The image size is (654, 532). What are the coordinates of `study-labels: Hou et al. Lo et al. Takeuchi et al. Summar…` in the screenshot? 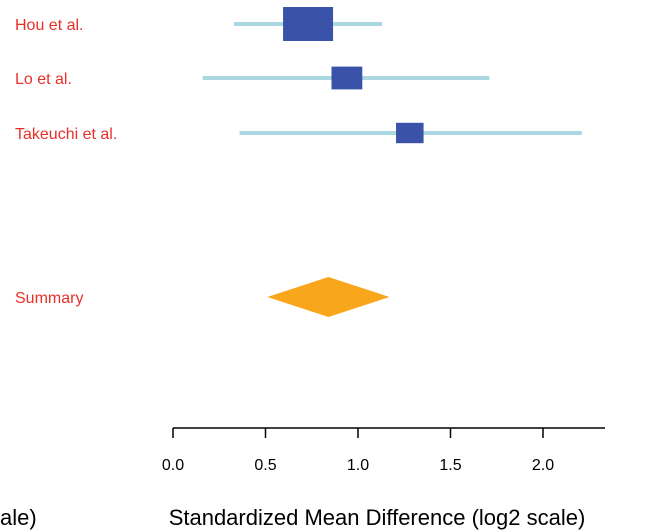 It's located at (66, 162).